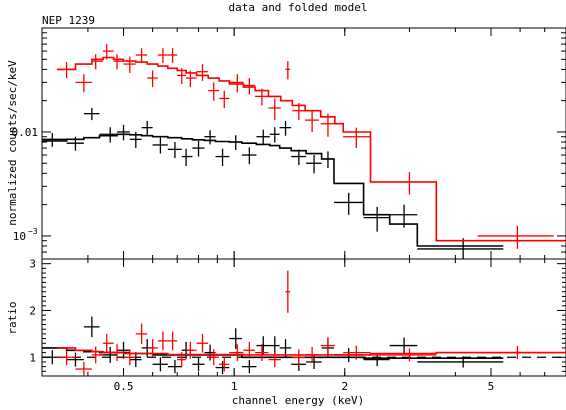 Image resolution: width=566 pixels, height=410 pixels. I want to click on y-tick-label: 2, so click(32, 310).